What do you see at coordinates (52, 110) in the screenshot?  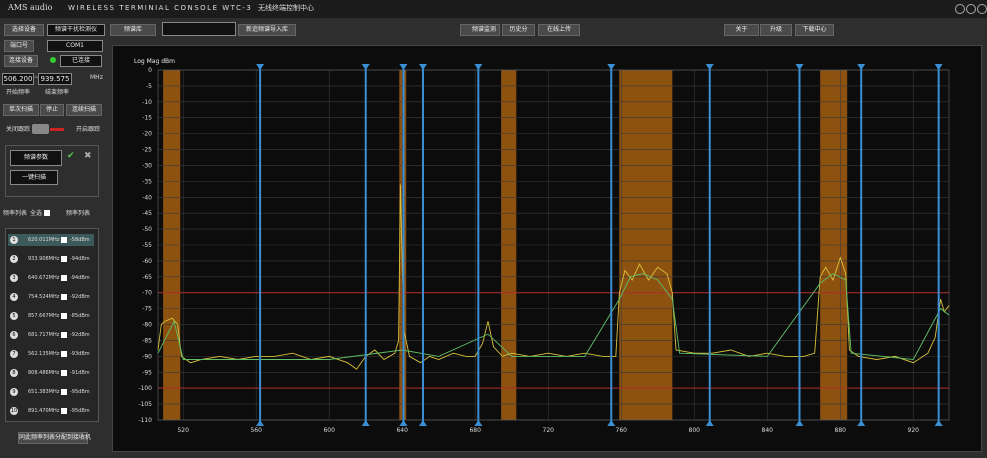 I see `stop-button: 停止` at bounding box center [52, 110].